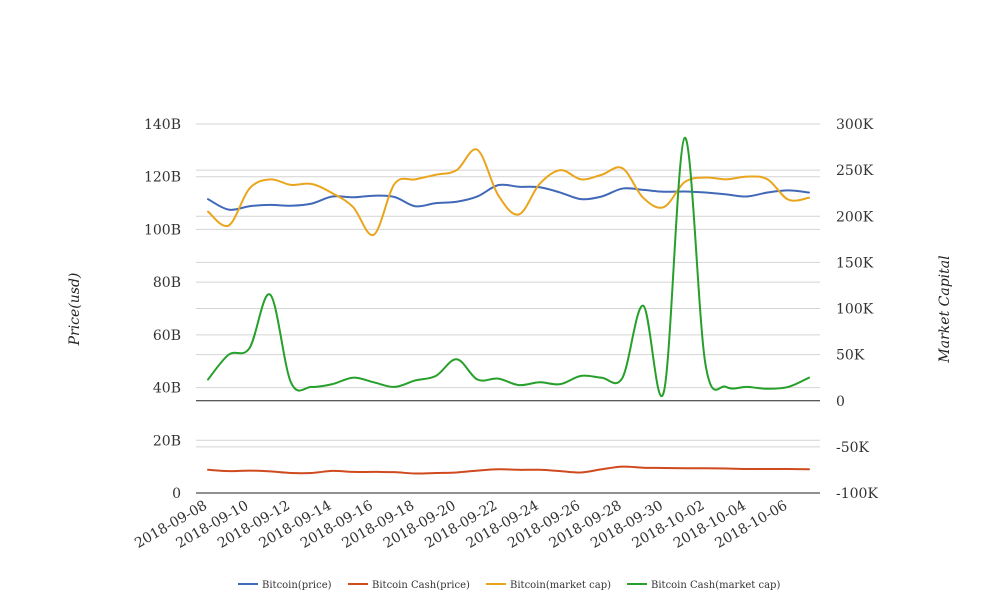 The height and width of the screenshot is (616, 1008). What do you see at coordinates (840, 402) in the screenshot?
I see `right-tick-label: 0` at bounding box center [840, 402].